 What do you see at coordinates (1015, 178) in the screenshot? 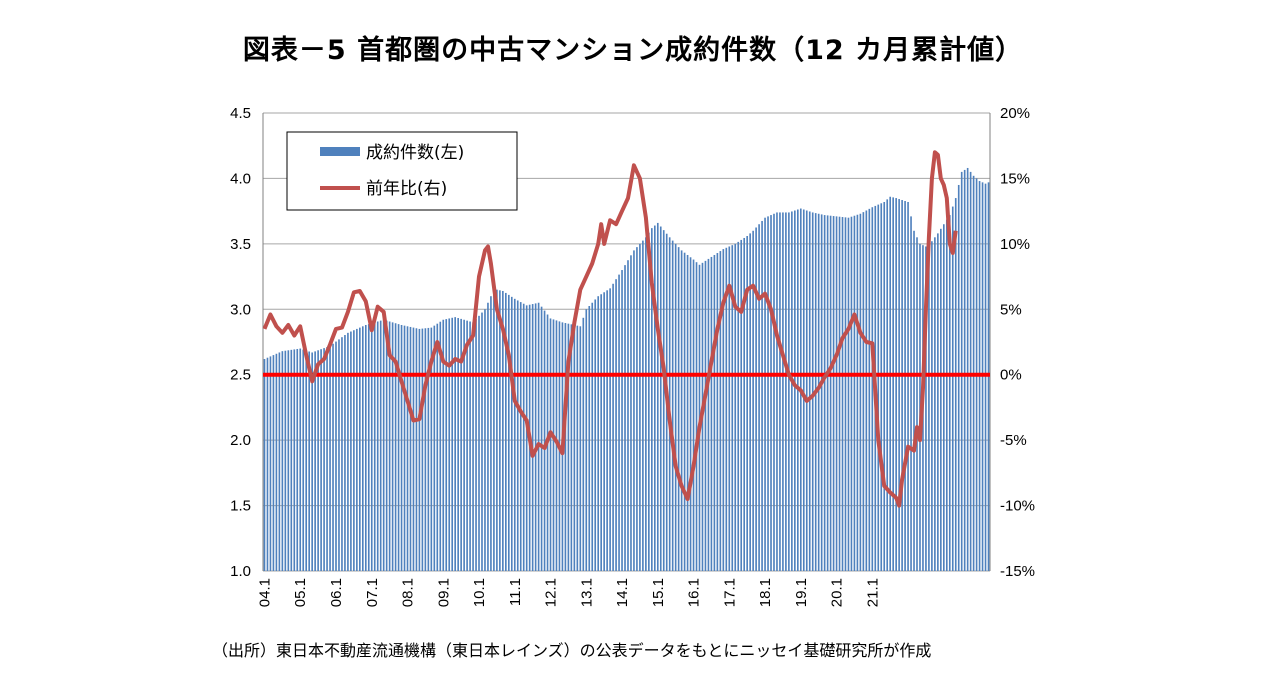
I see `right-tick-label: 15%` at bounding box center [1015, 178].